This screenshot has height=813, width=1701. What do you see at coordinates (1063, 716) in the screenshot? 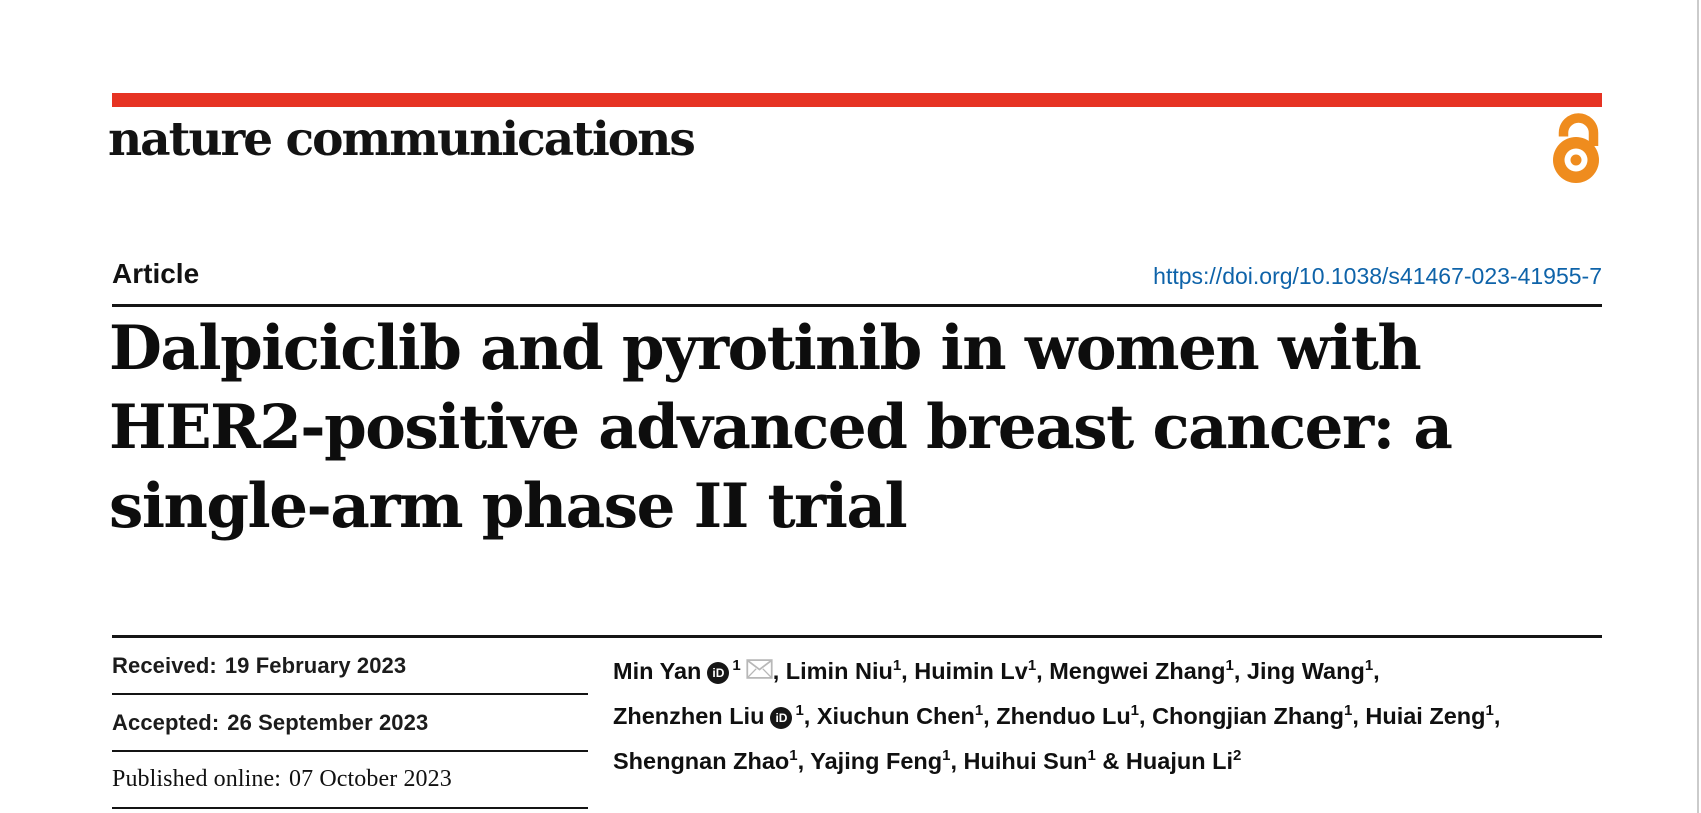
I see `author-name: Zhenduo Lu` at bounding box center [1063, 716].